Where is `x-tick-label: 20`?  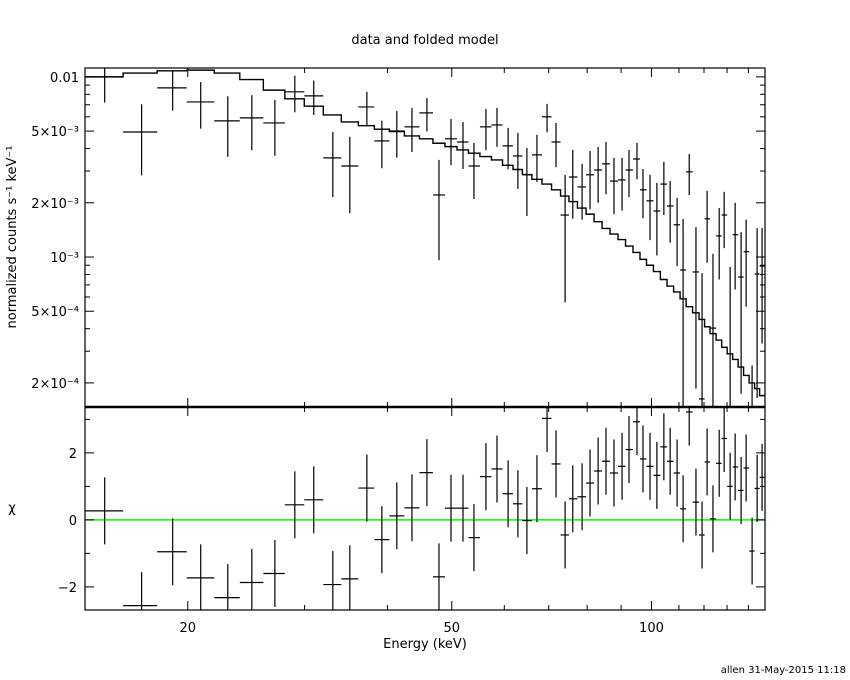 x-tick-label: 20 is located at coordinates (187, 628).